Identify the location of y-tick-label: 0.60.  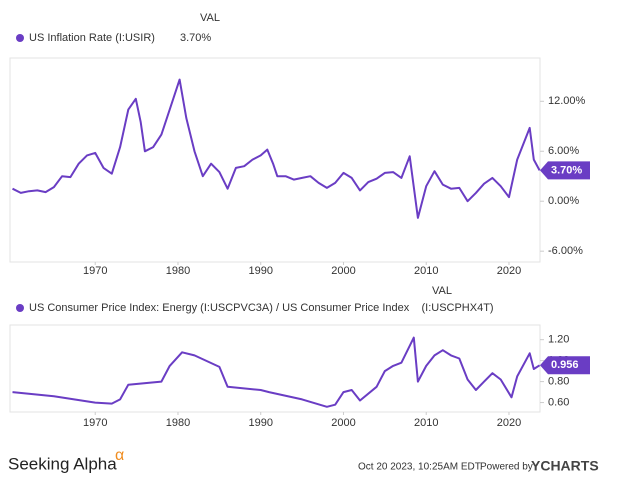
(558, 402).